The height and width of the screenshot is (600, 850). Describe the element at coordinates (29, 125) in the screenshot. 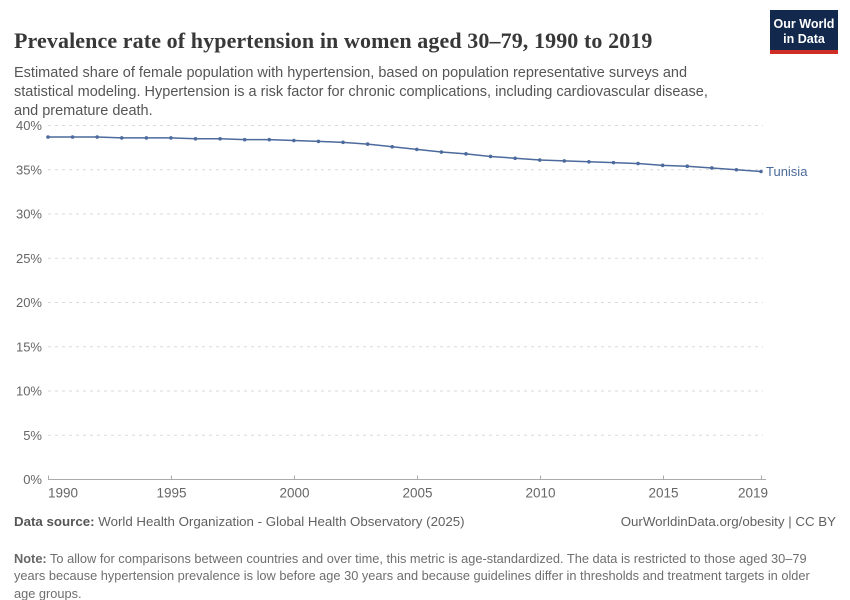

I see `y-axis-label: 40%` at that location.